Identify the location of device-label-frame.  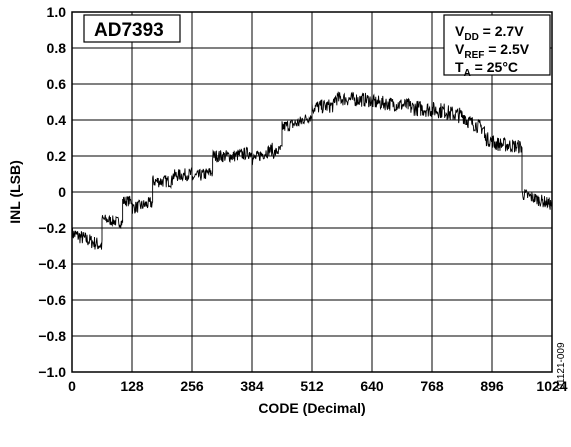
(132, 28).